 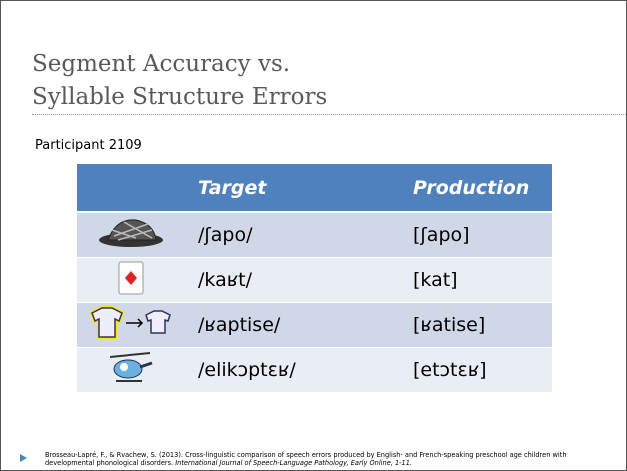 What do you see at coordinates (283, 369) in the screenshot?
I see `target-cell: /elikɔptɛʁ/` at bounding box center [283, 369].